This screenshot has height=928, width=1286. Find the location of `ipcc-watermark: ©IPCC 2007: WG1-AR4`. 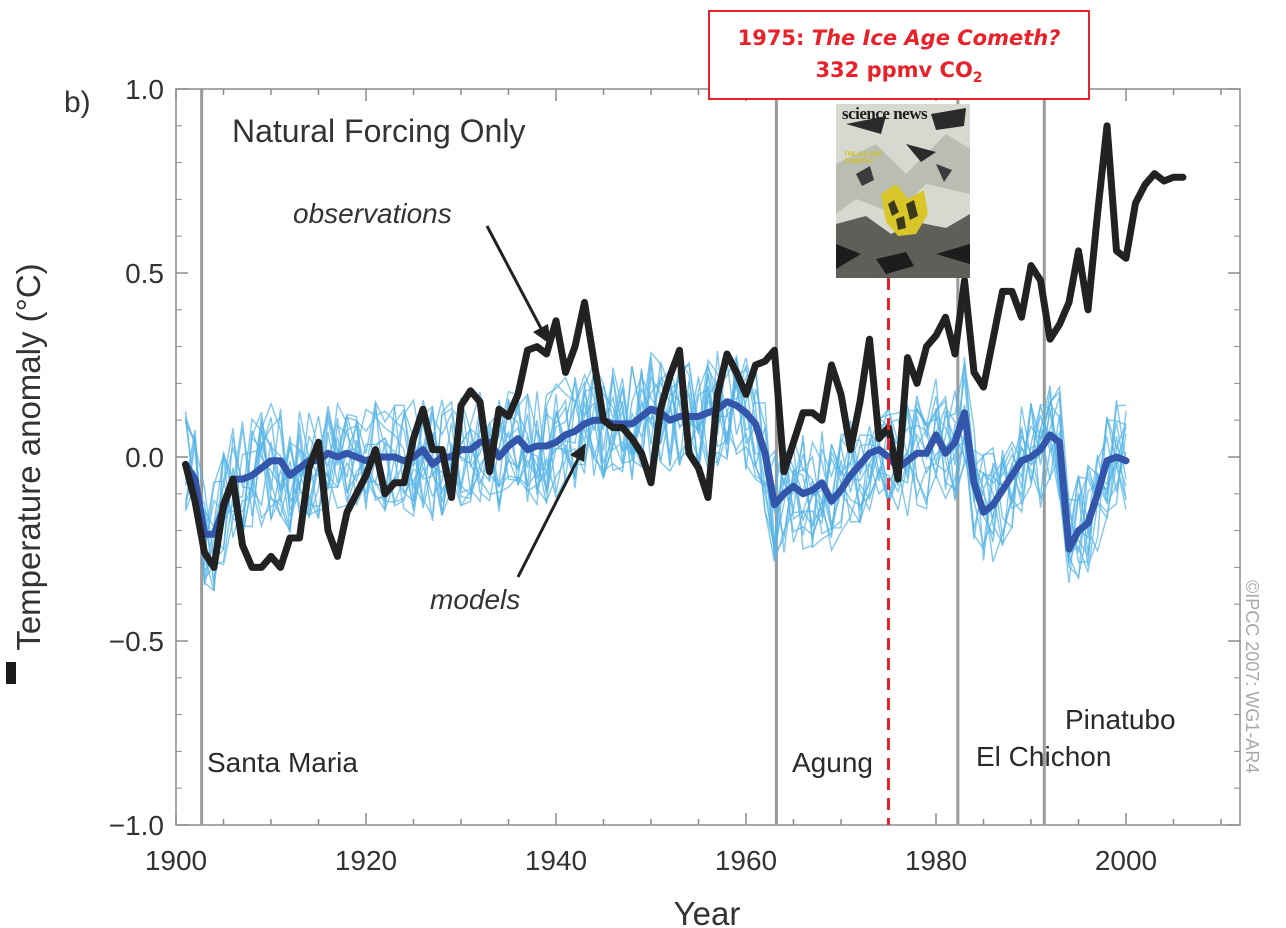

ipcc-watermark: ©IPCC 2007: WG1-AR4 is located at coordinates (1252, 677).